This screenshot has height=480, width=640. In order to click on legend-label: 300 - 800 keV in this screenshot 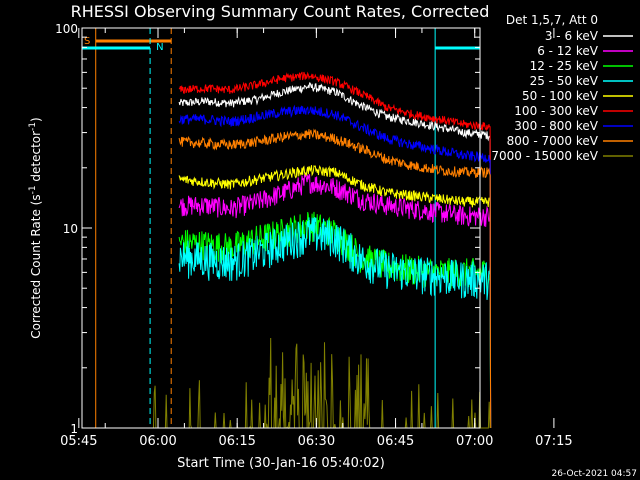, I will do `click(556, 126)`.